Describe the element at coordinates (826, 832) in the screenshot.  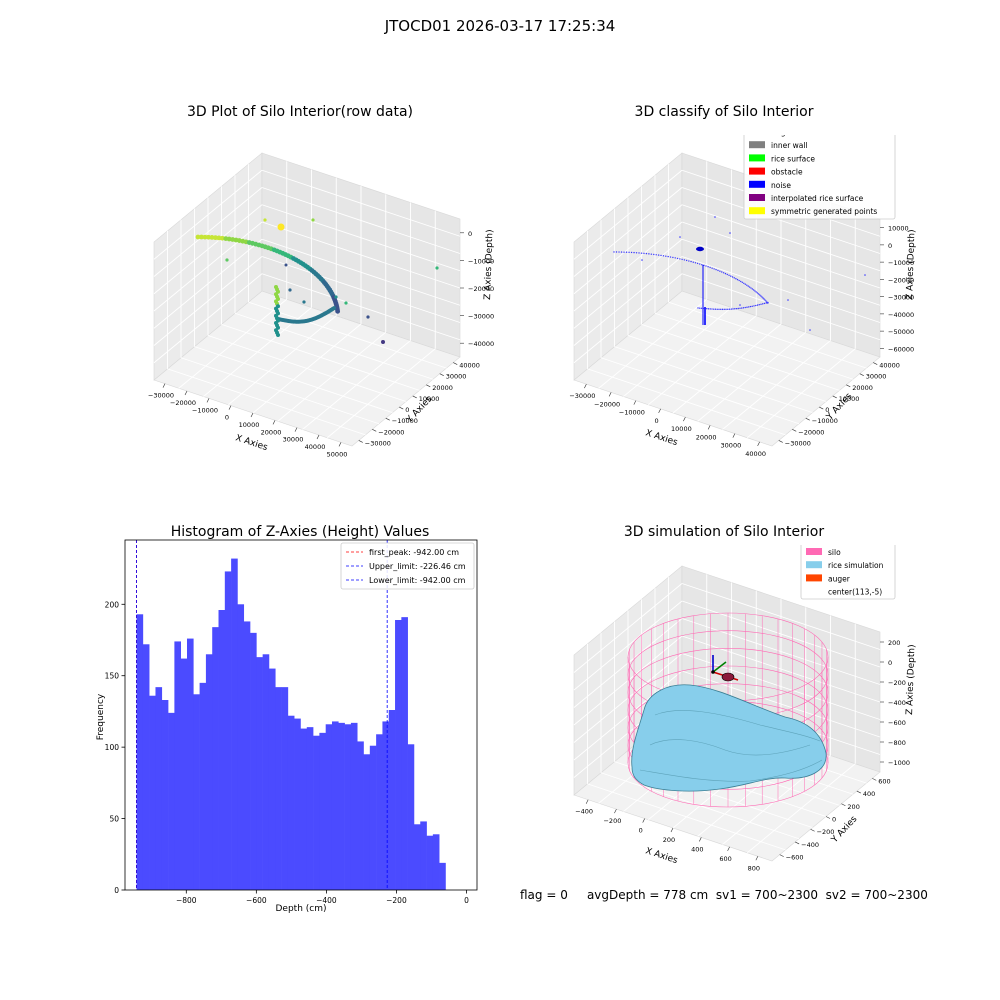
I see `y-tick-label: −200` at that location.